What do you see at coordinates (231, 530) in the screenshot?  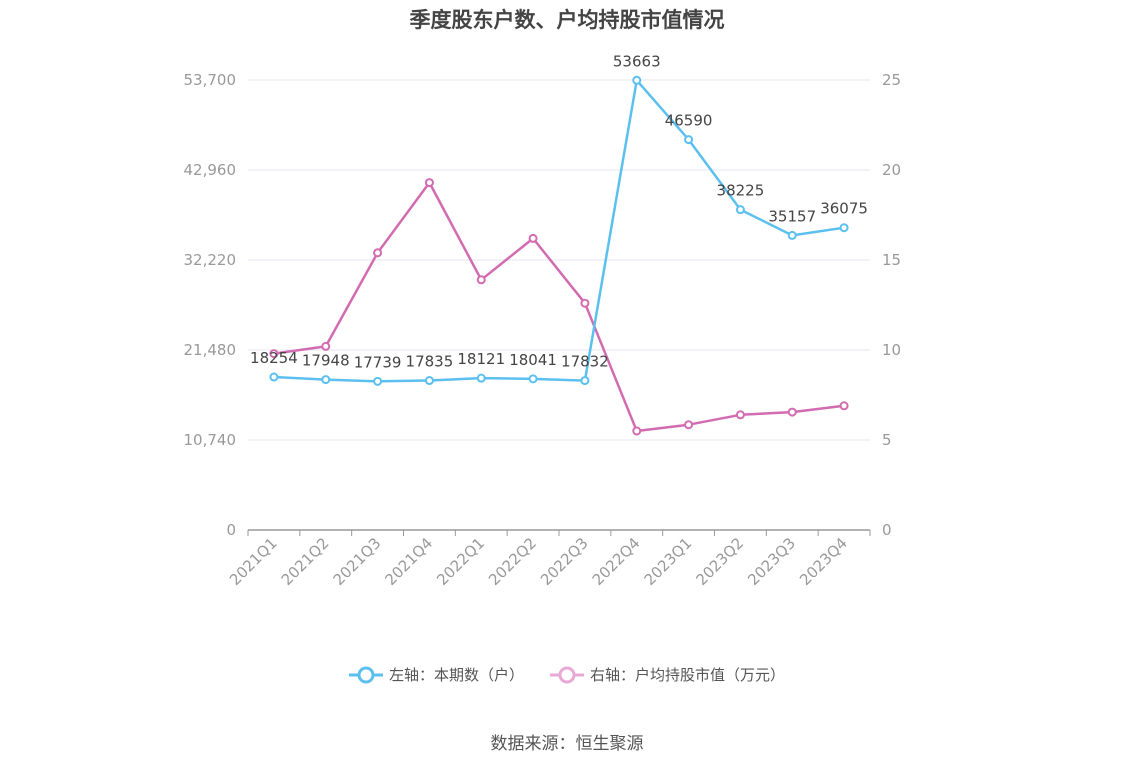 I see `y-left-tick-label: 0` at bounding box center [231, 530].